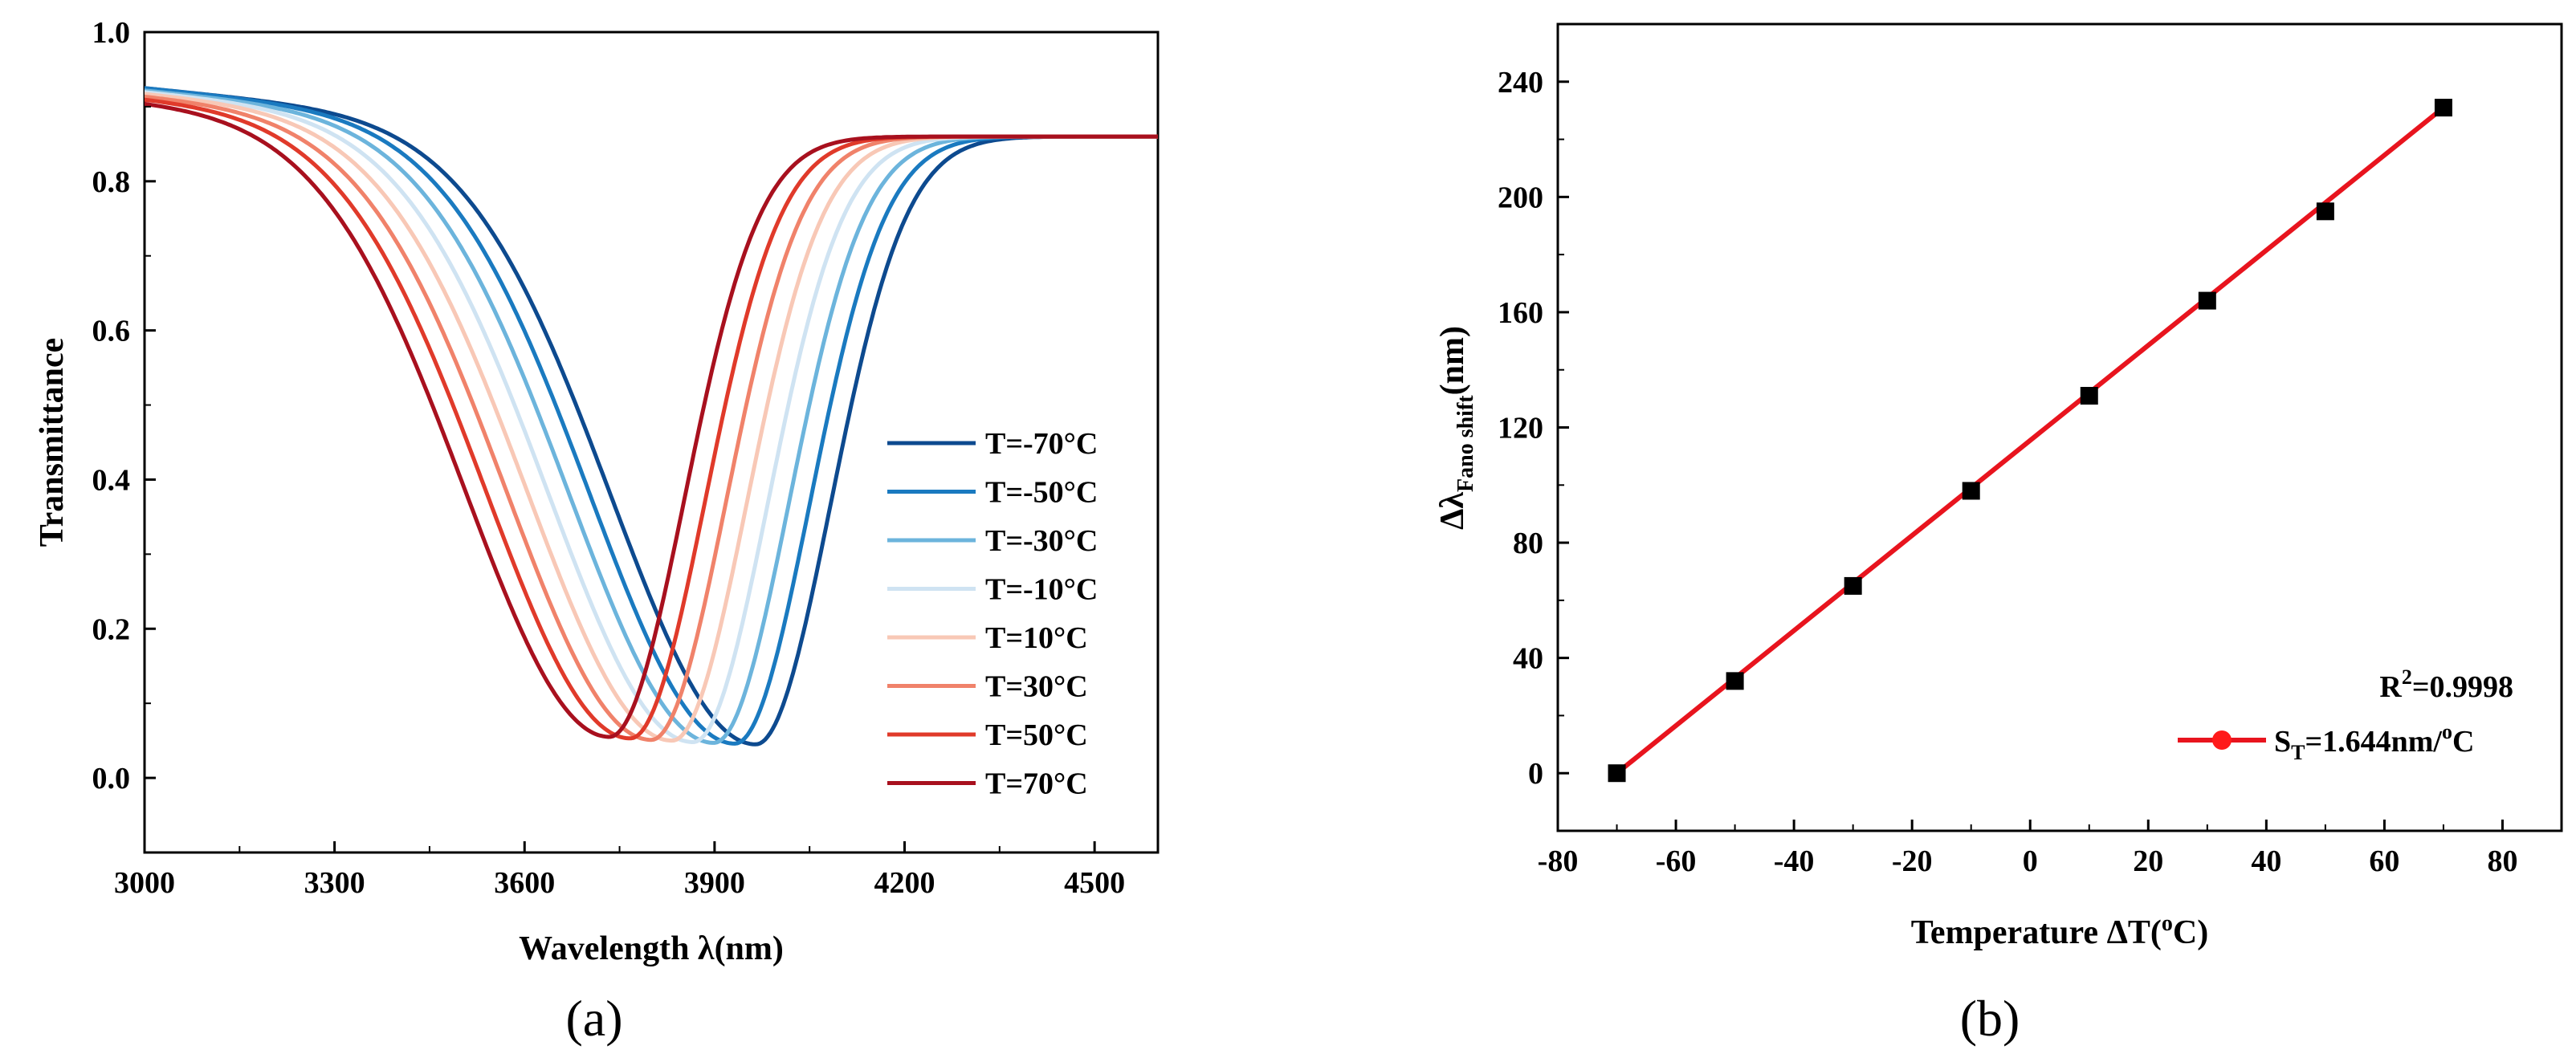 The image size is (2576, 1062). What do you see at coordinates (651, 948) in the screenshot?
I see `chart-a-x-axis-title: Wavelength λ(nm)` at bounding box center [651, 948].